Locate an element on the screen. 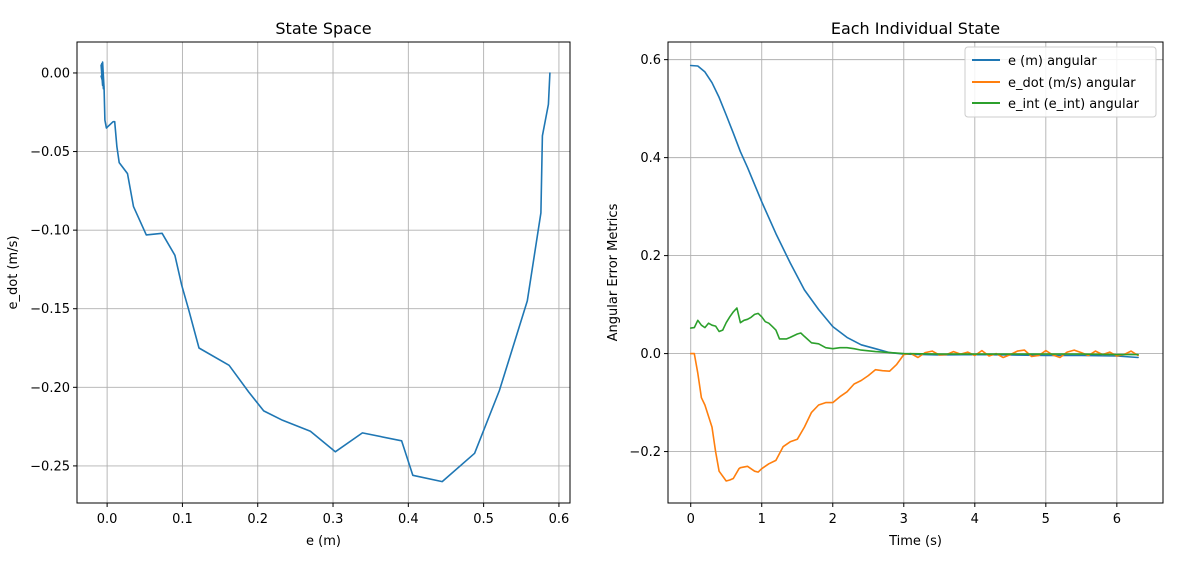  y-tick-label: −0.10 is located at coordinates (50, 231).